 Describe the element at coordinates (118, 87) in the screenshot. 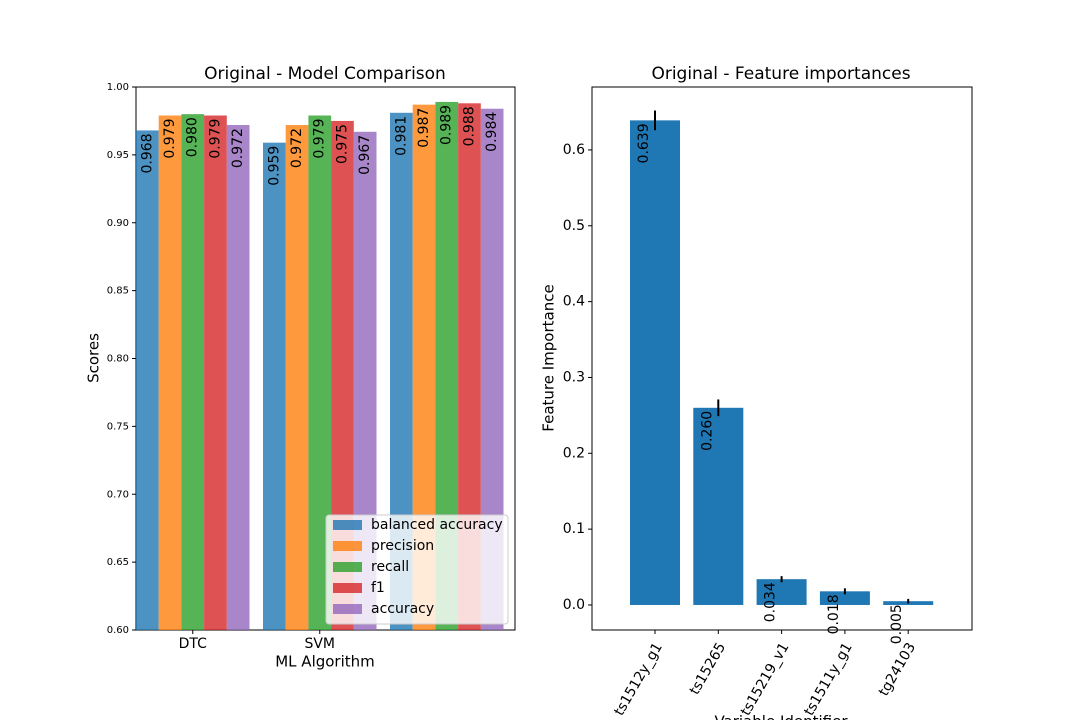

I see `y-tick-label: 1.00` at that location.